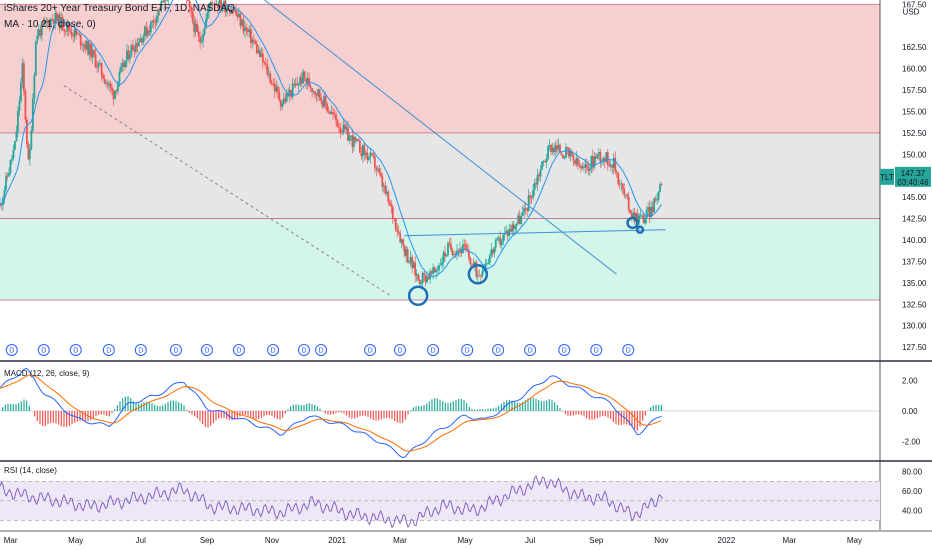 The height and width of the screenshot is (550, 932). I want to click on price-tick-label: 135.00, so click(914, 283).